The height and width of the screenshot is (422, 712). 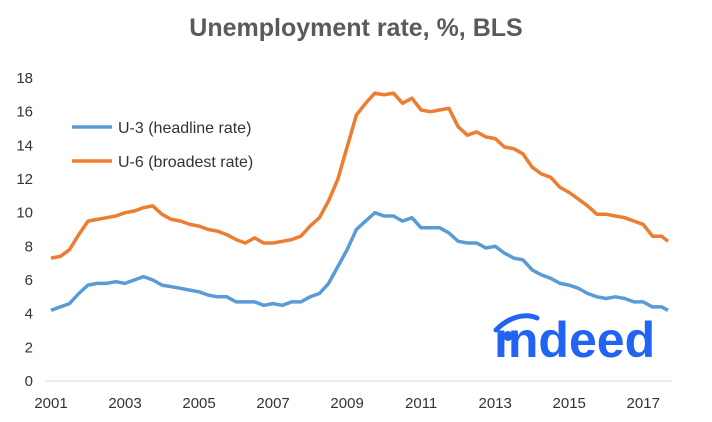 I want to click on legend: U-3 (headline rate) U-6 (broadest rate), so click(x=162, y=145).